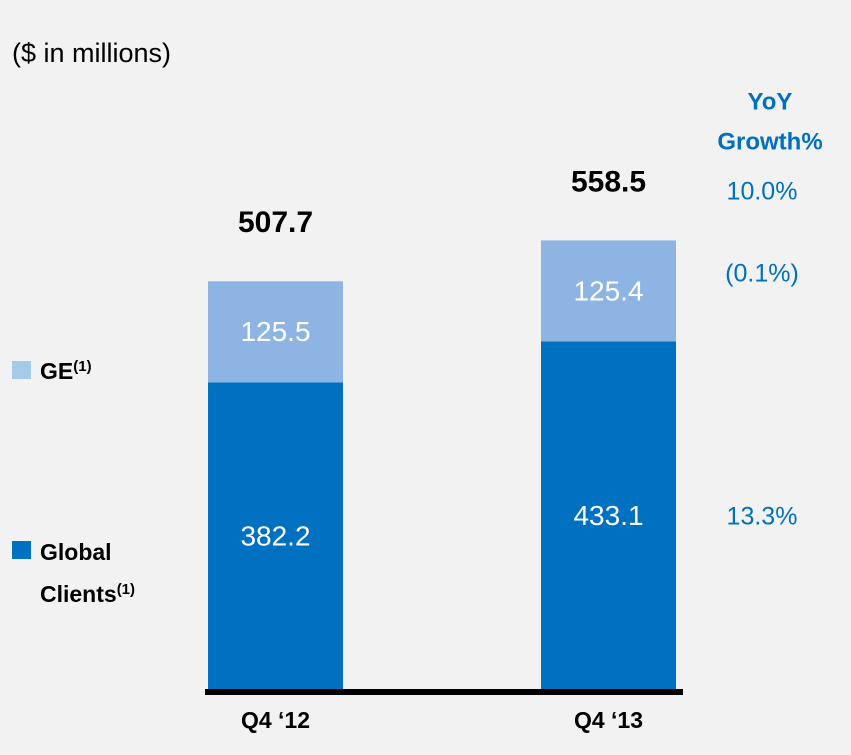  I want to click on growth-label: 13.3%, so click(762, 517).